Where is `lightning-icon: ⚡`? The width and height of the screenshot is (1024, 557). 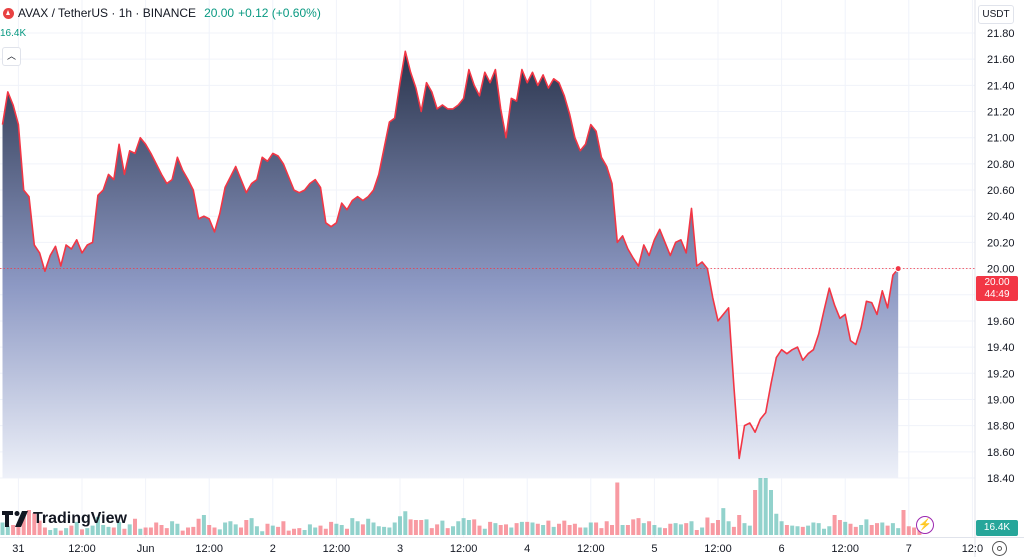 lightning-icon: ⚡ is located at coordinates (925, 525).